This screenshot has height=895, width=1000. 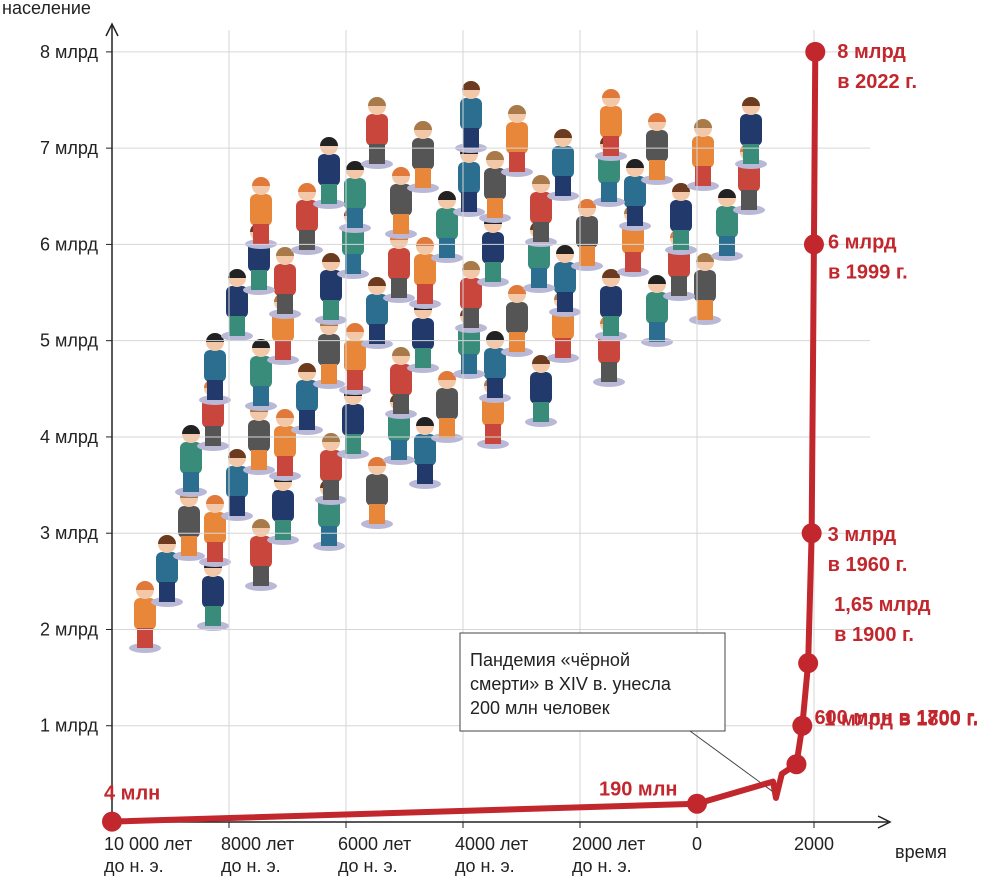 I want to click on y-tick-label: 1 млрд, so click(x=69, y=726).